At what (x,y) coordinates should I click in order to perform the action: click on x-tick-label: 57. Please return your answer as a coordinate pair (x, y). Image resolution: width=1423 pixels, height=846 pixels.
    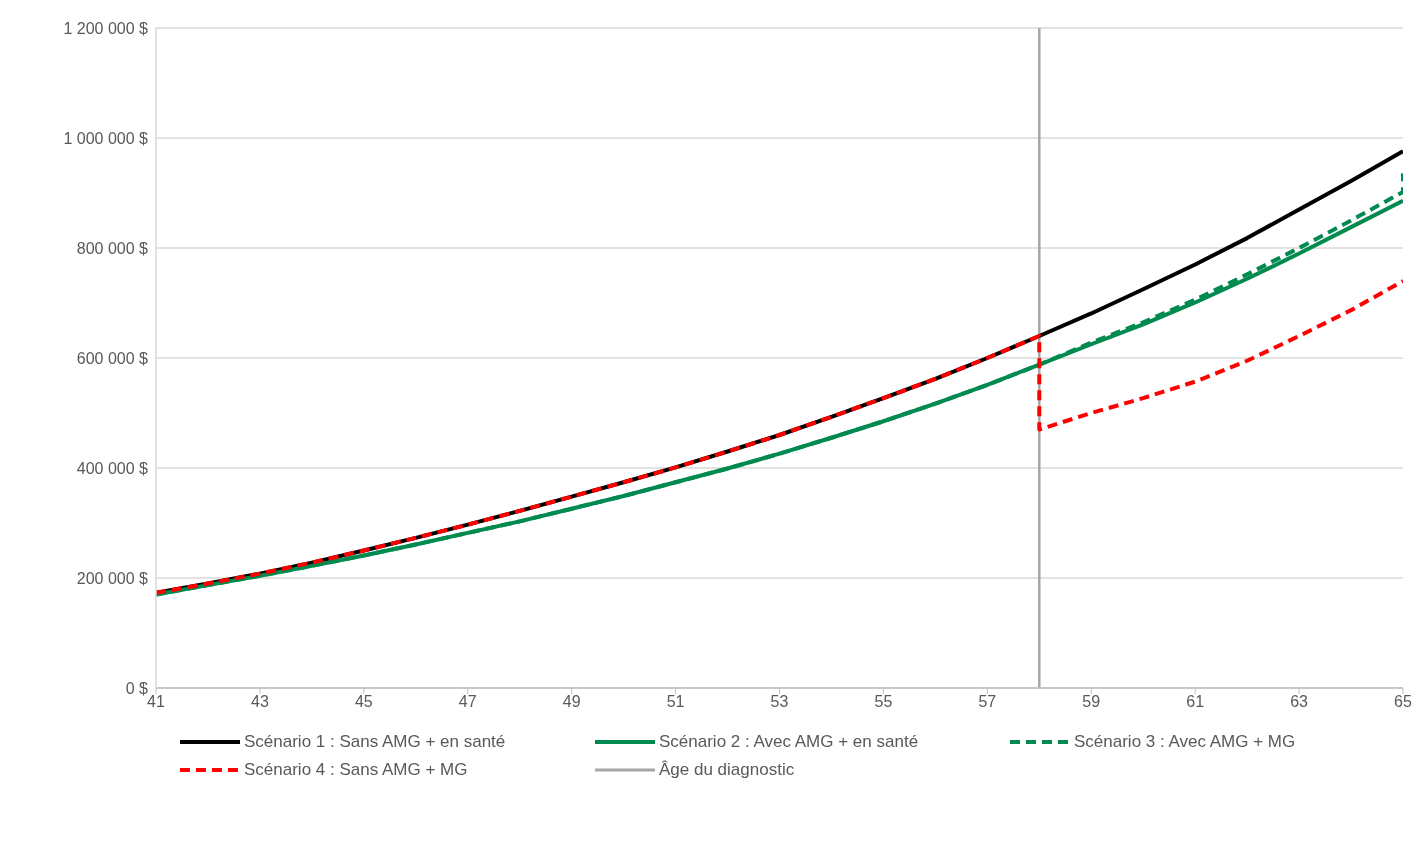
    Looking at the image, I should click on (987, 702).